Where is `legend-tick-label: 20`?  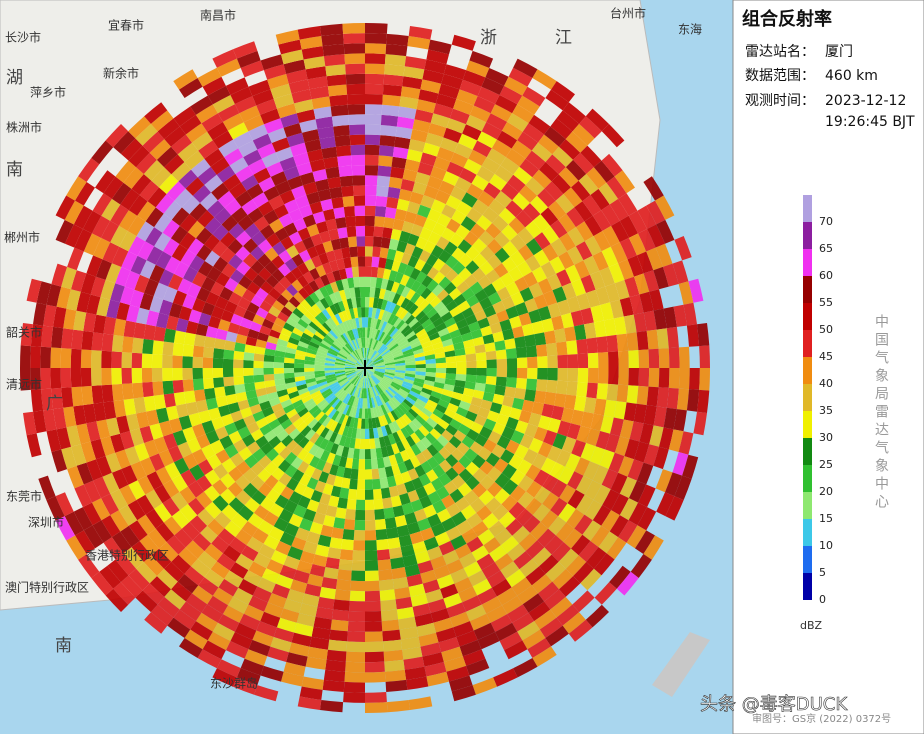
legend-tick-label: 20 is located at coordinates (826, 491).